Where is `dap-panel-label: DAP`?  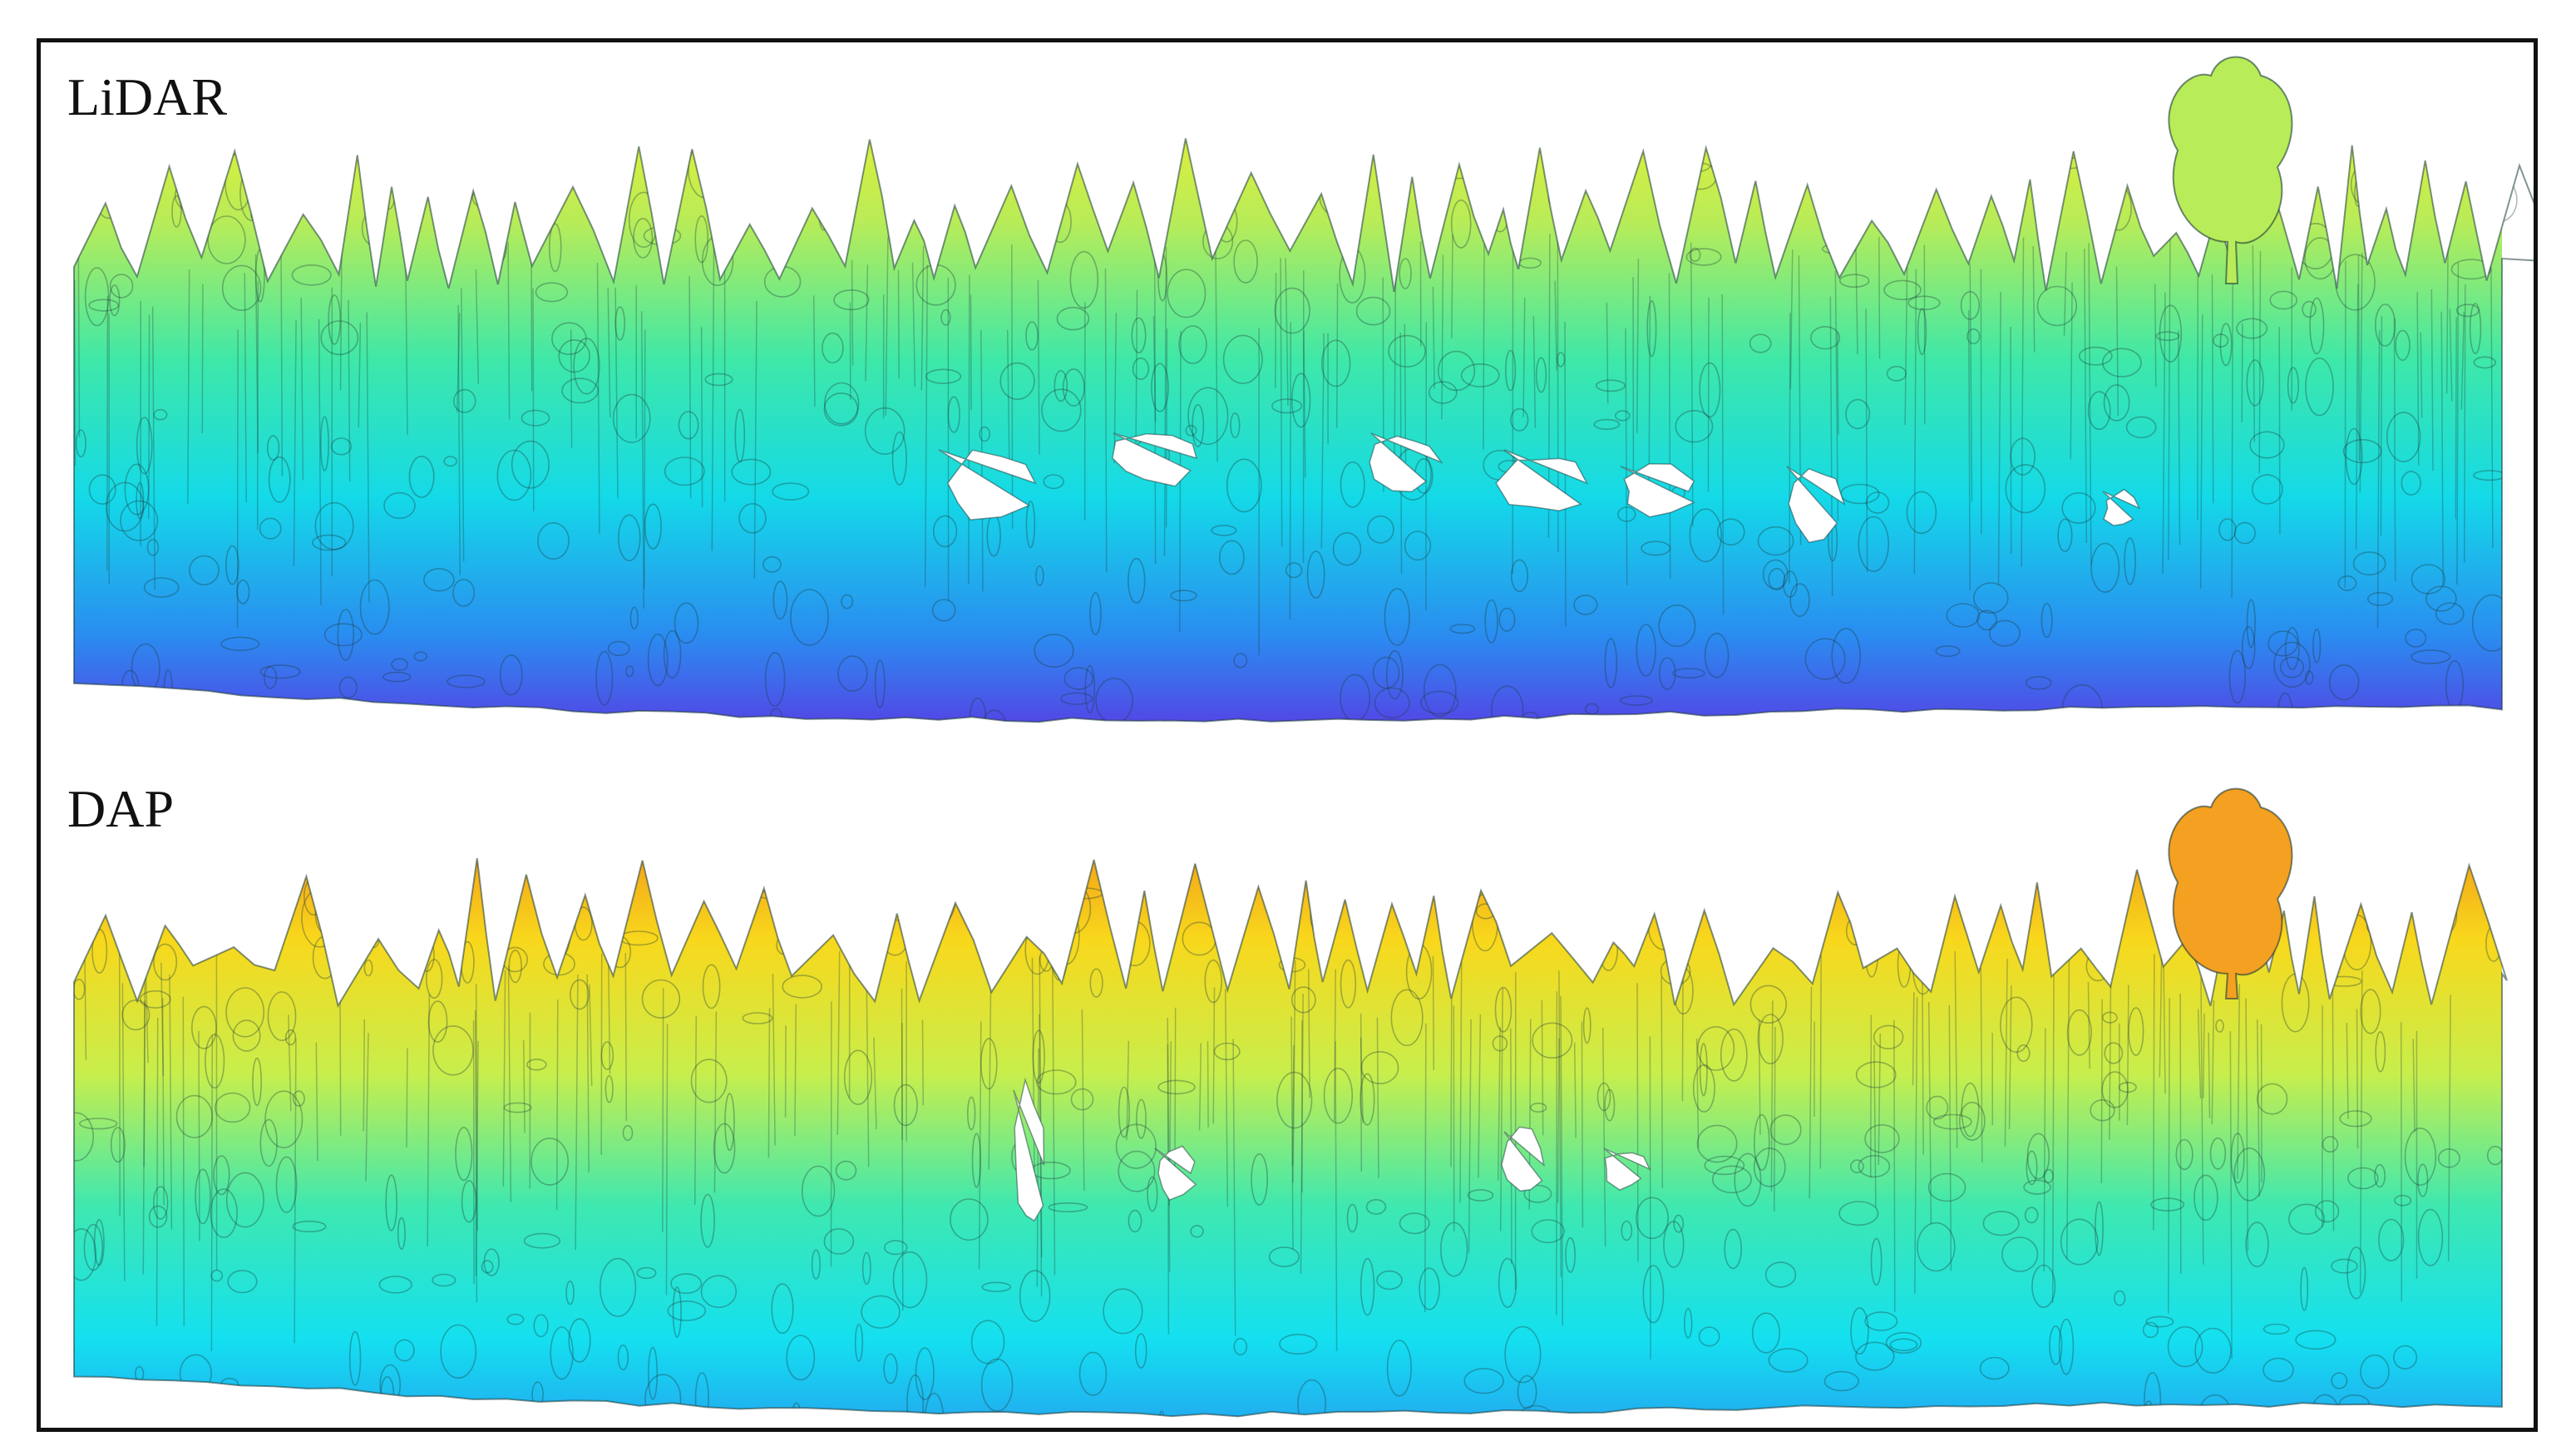
dap-panel-label: DAP is located at coordinates (121, 808).